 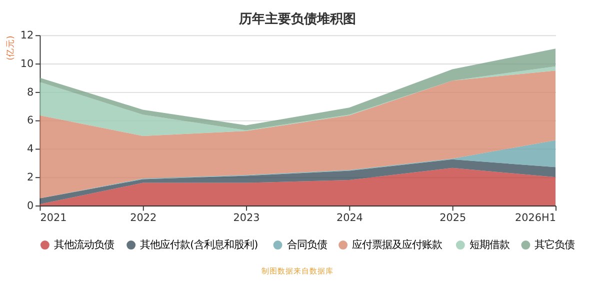 What do you see at coordinates (30, 177) in the screenshot?
I see `y-tick-label: 2` at bounding box center [30, 177].